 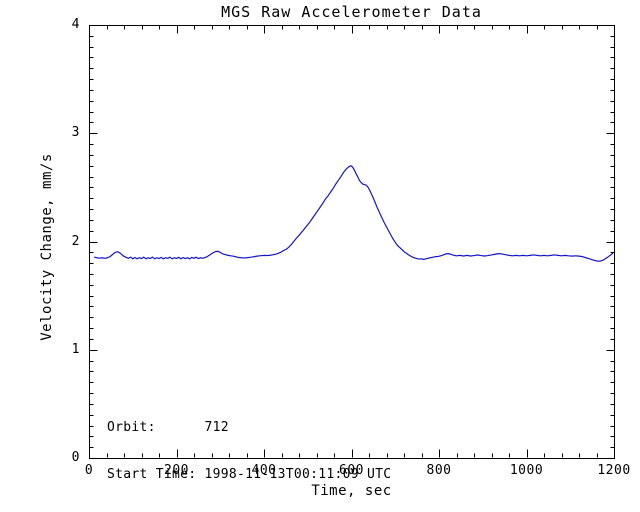 I want to click on x-tick-label: 1200, so click(x=614, y=470).